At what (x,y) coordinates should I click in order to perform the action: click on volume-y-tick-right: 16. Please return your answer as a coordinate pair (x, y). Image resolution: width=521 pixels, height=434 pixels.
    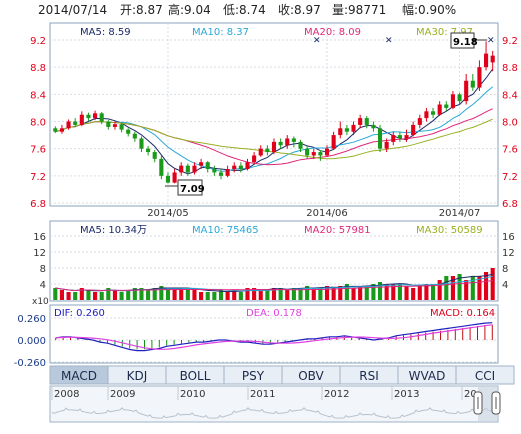
    Looking at the image, I should click on (508, 237).